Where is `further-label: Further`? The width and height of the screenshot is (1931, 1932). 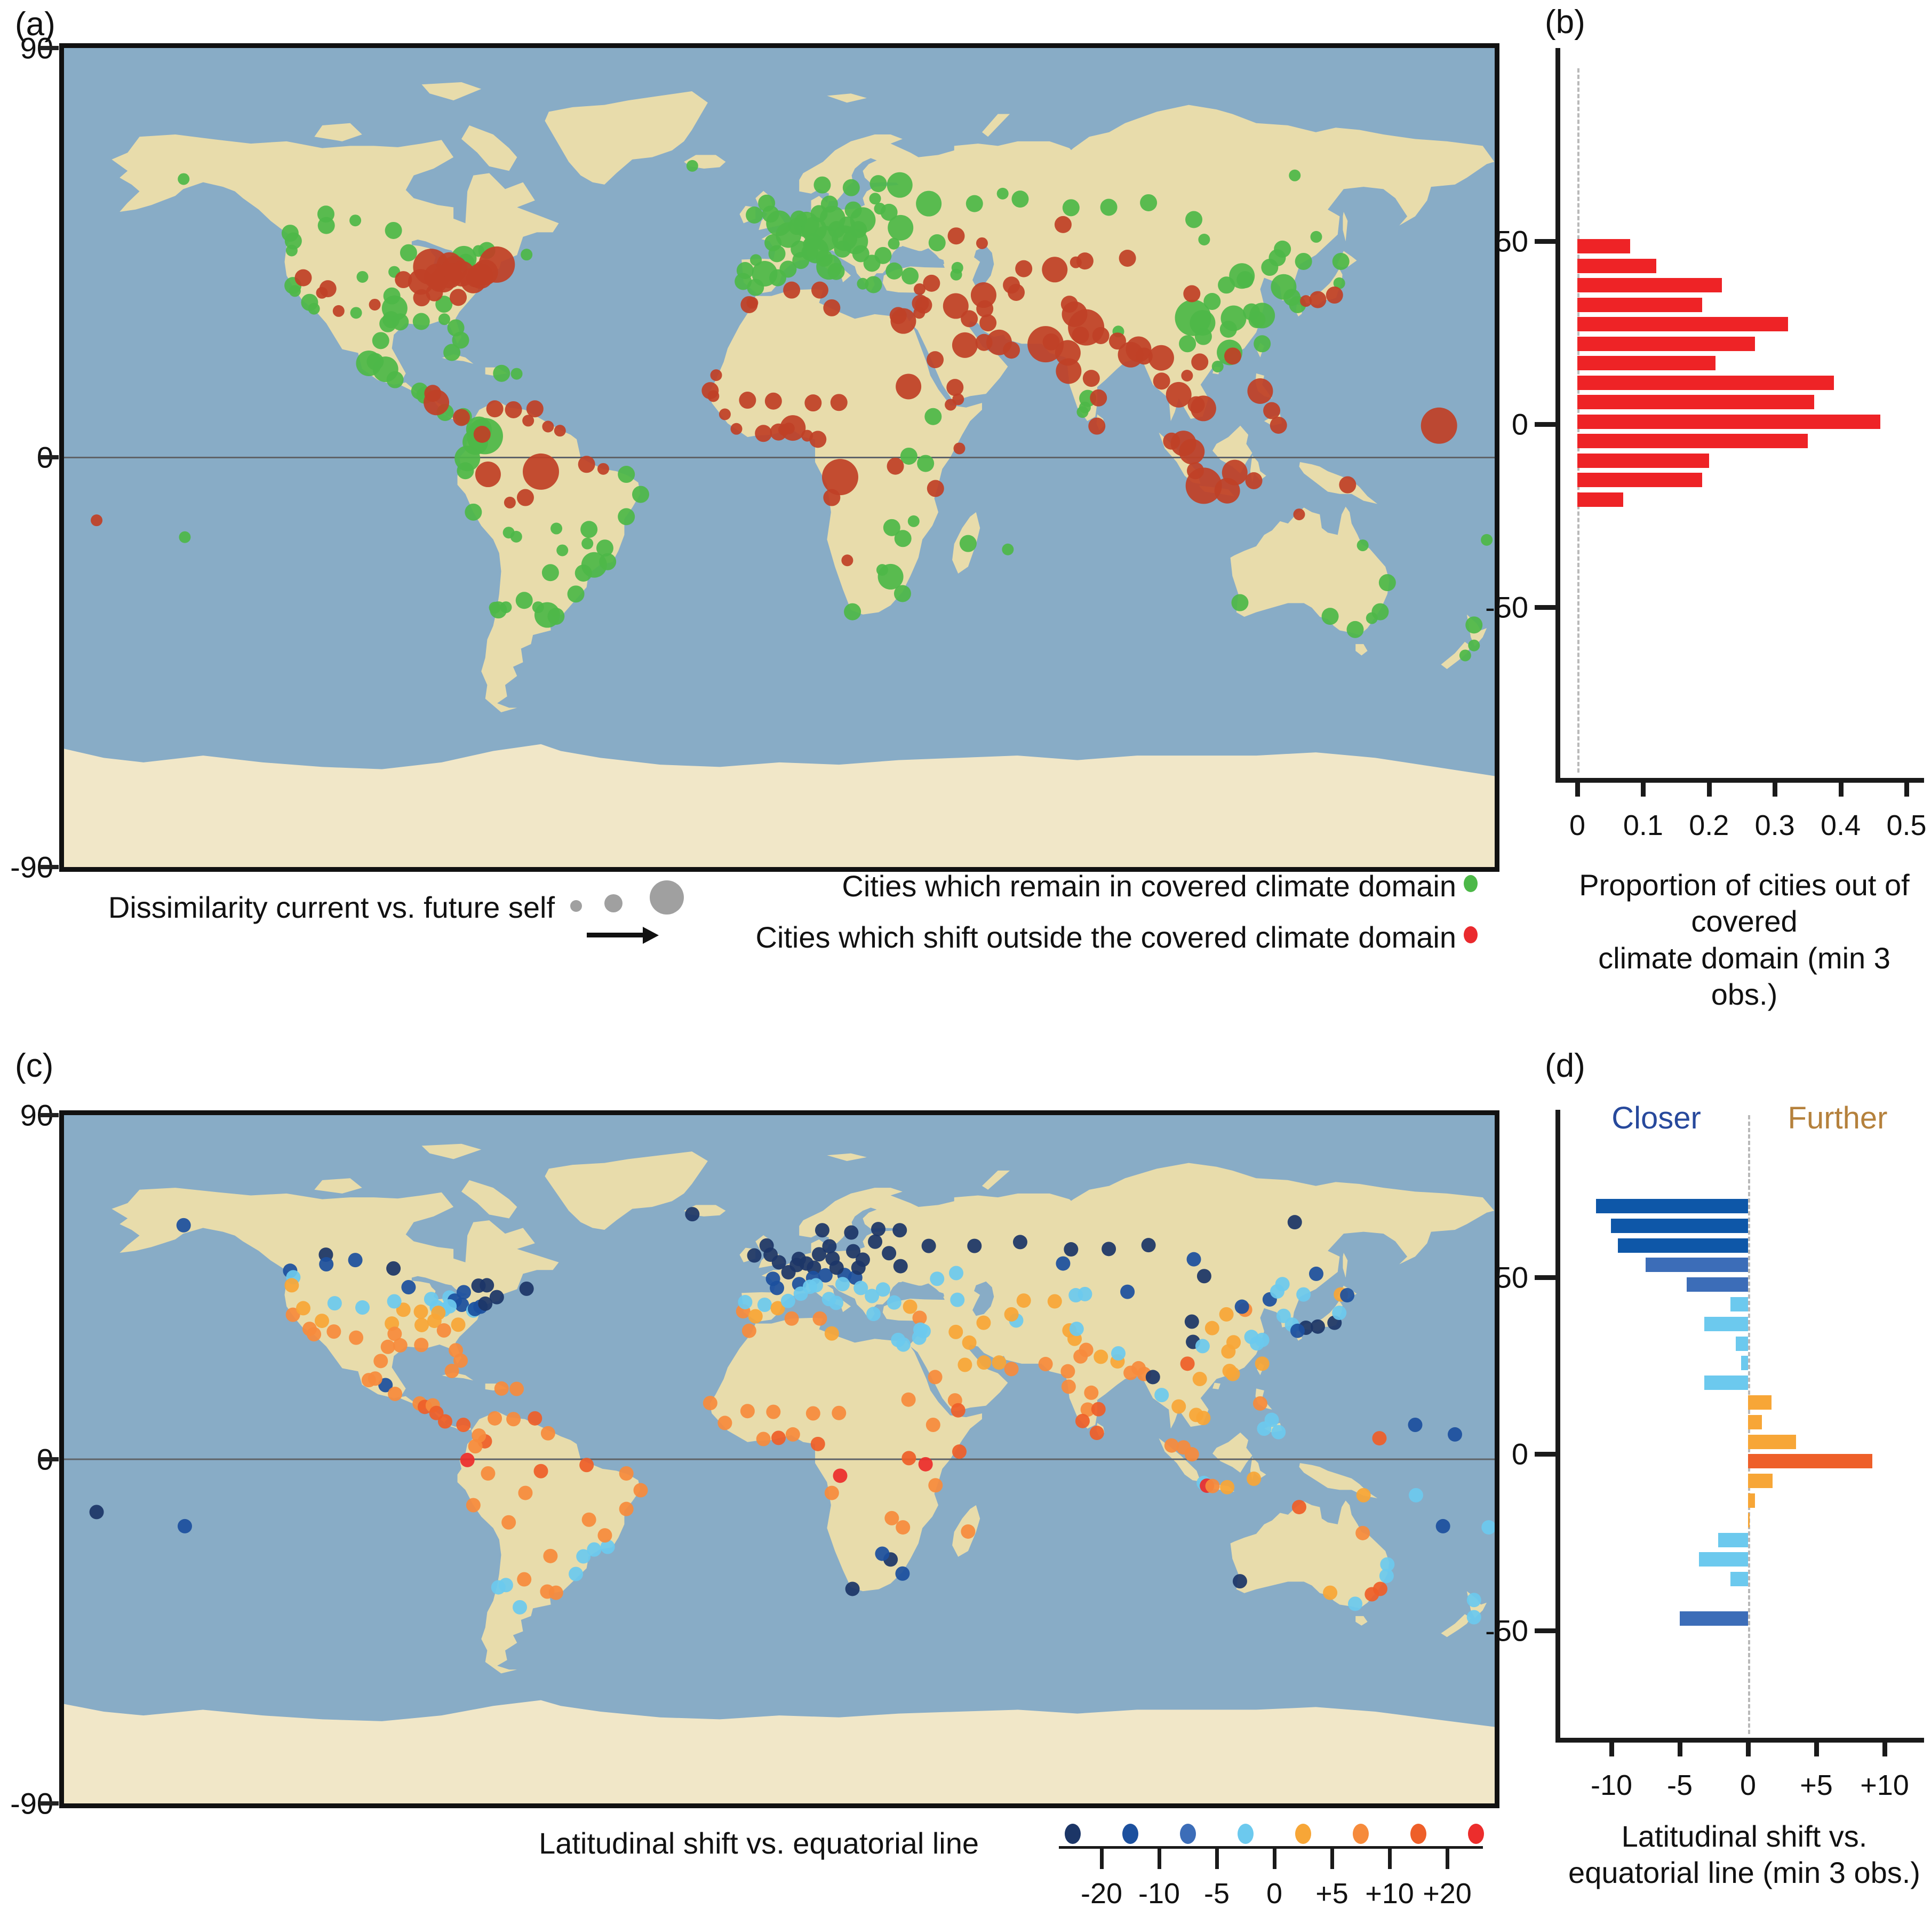
further-label: Further is located at coordinates (1838, 1118).